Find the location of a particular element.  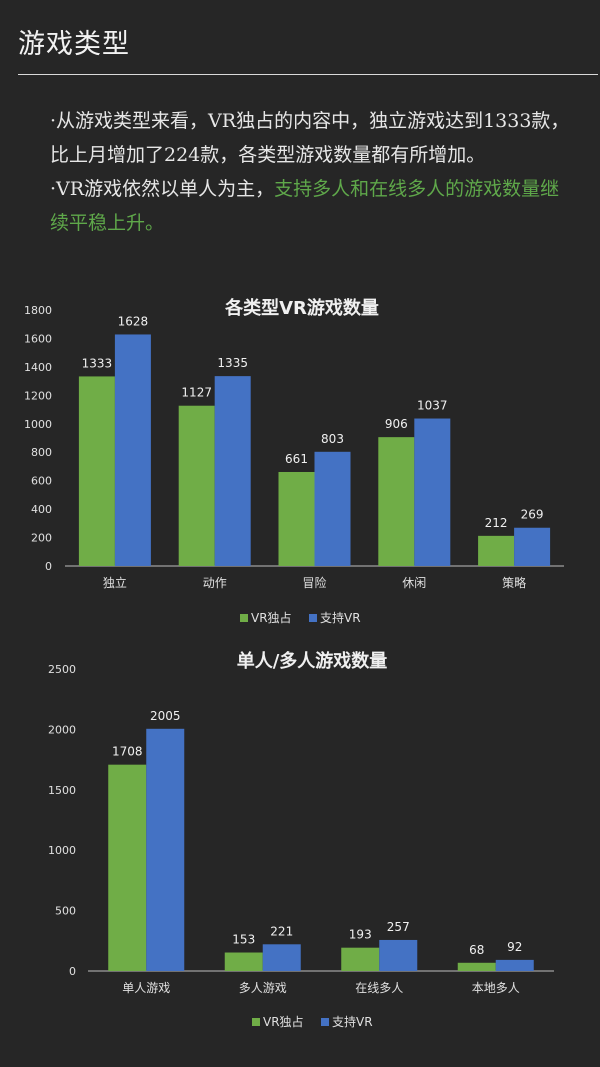

x-tick-label: 休闲 is located at coordinates (414, 583).